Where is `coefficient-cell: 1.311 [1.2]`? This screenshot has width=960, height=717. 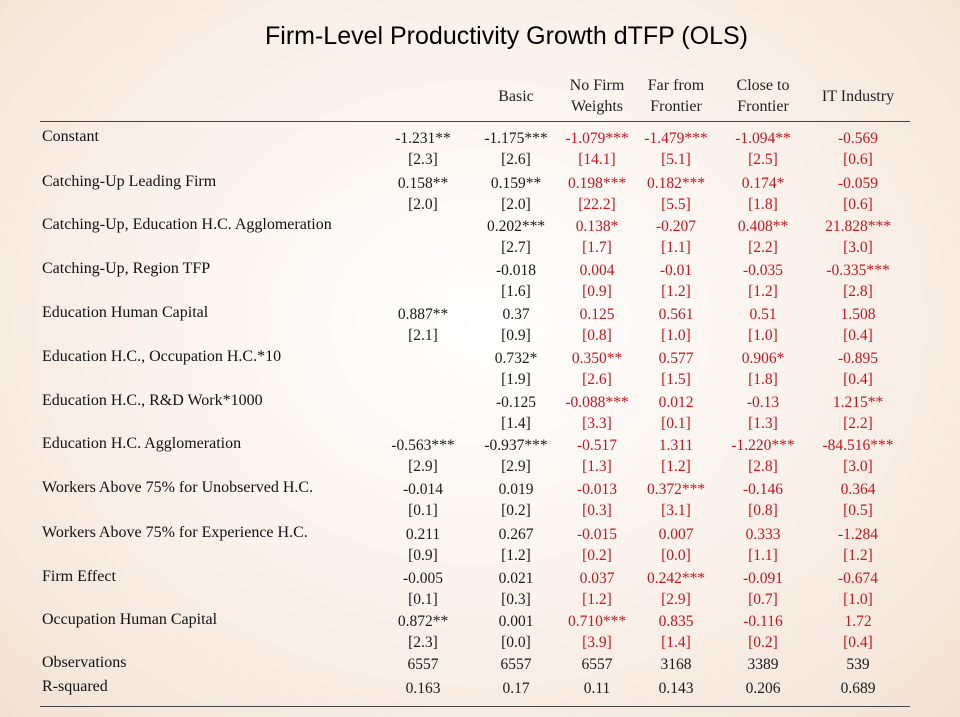 coefficient-cell: 1.311 [1.2] is located at coordinates (676, 456).